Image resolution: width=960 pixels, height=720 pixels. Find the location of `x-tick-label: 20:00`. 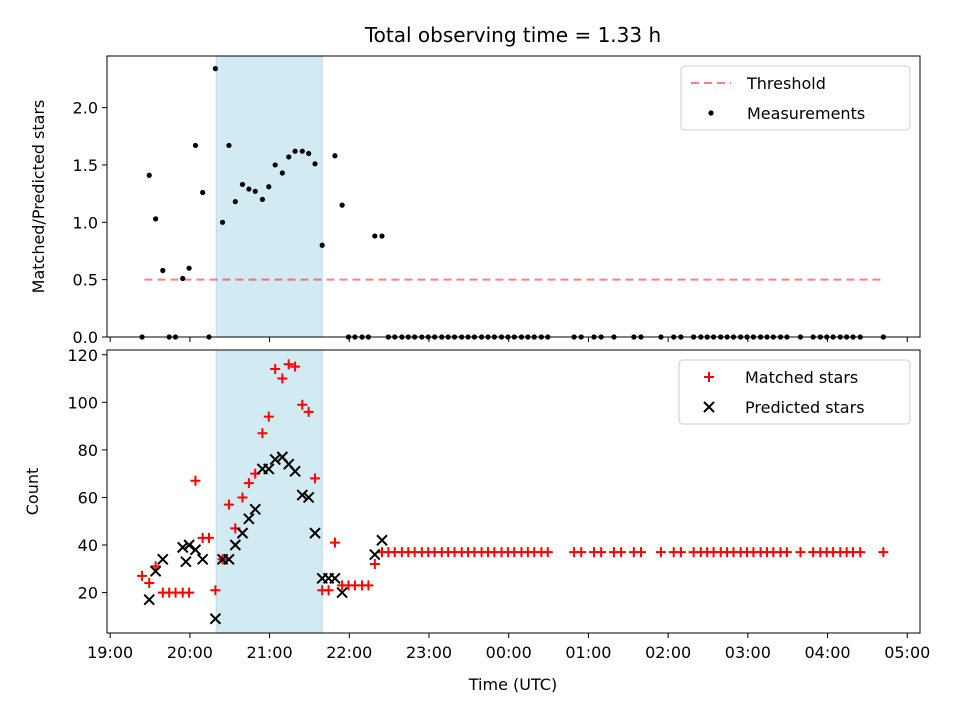

x-tick-label: 20:00 is located at coordinates (190, 652).